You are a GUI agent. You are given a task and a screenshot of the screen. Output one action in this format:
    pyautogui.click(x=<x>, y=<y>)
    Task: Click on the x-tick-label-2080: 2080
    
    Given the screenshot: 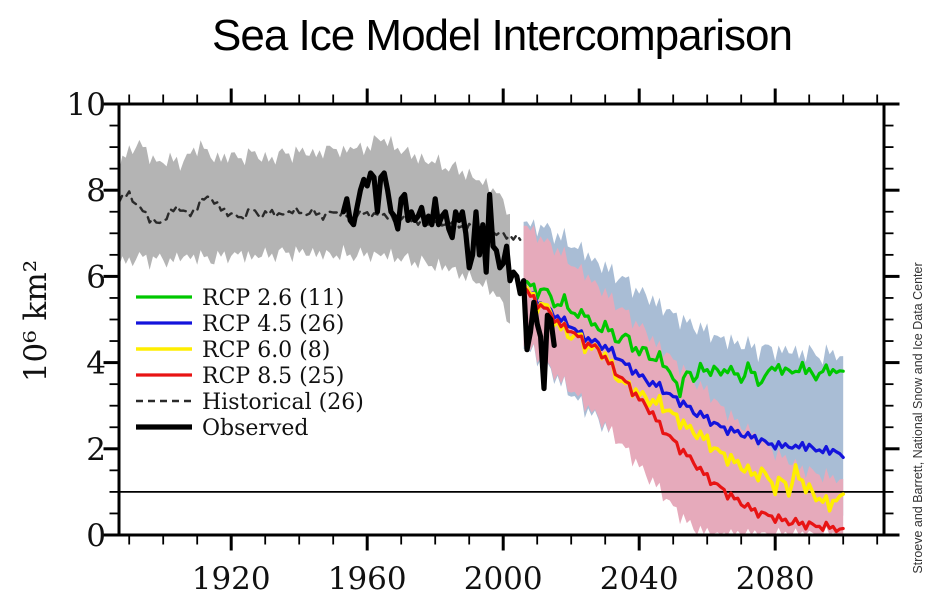 What is the action you would take?
    pyautogui.click(x=775, y=579)
    